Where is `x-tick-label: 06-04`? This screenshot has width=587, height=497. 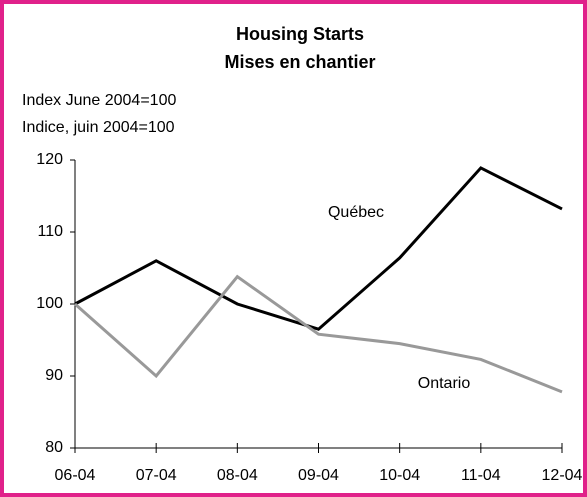
x-tick-label: 06-04 is located at coordinates (75, 475).